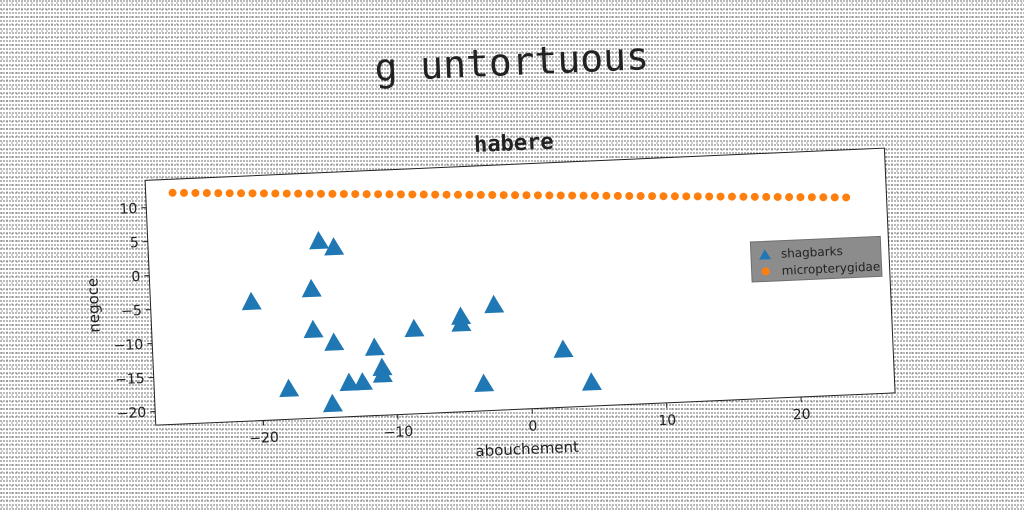 This screenshot has height=512, width=1024. What do you see at coordinates (93, 305) in the screenshot?
I see `y-axis-label: negoce` at bounding box center [93, 305].